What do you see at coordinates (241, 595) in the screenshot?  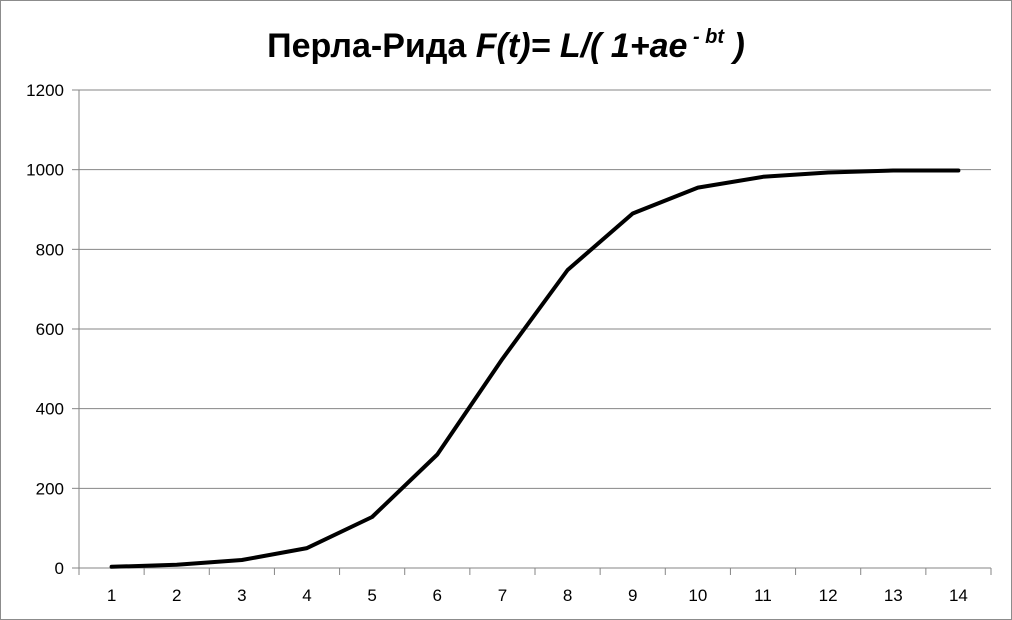 I see `x-tick-label: 3` at bounding box center [241, 595].